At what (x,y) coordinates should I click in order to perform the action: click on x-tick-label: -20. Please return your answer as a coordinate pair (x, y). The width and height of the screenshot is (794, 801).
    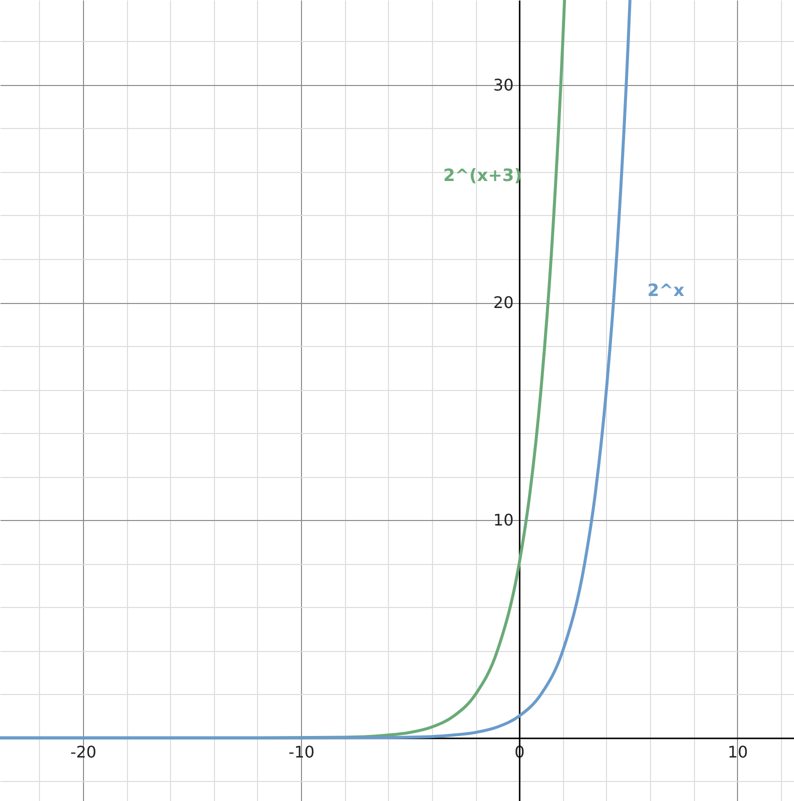
    Looking at the image, I should click on (83, 752).